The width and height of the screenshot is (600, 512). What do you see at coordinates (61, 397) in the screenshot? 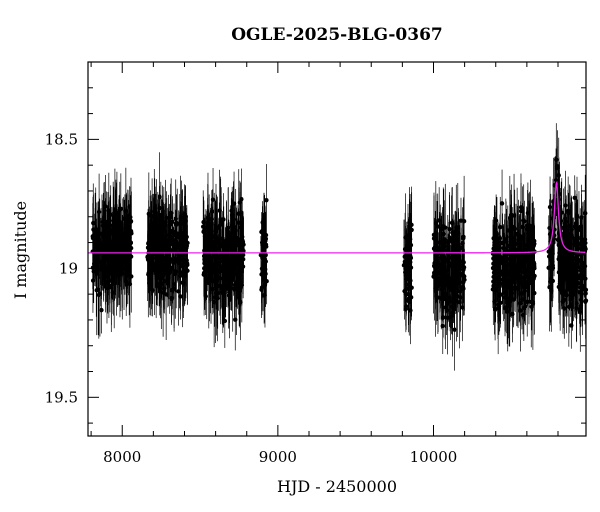
I see `y-tick-label: 19.5` at bounding box center [61, 397].